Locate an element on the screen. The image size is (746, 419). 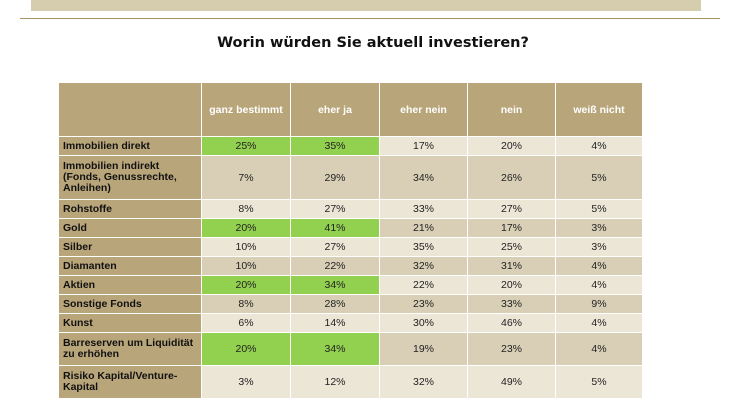
table-row: Immobilien direkt 25% 35% 17% 20% 4% is located at coordinates (350, 146).